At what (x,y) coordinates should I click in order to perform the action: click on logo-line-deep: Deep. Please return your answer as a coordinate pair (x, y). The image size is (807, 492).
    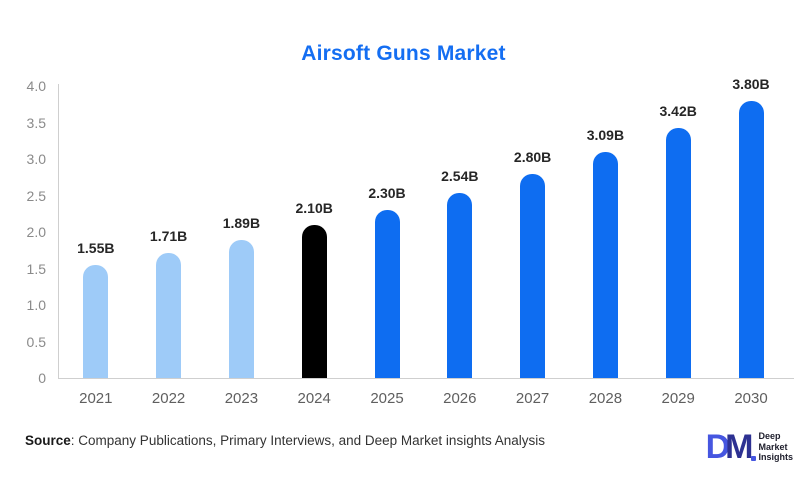
    Looking at the image, I should click on (769, 436).